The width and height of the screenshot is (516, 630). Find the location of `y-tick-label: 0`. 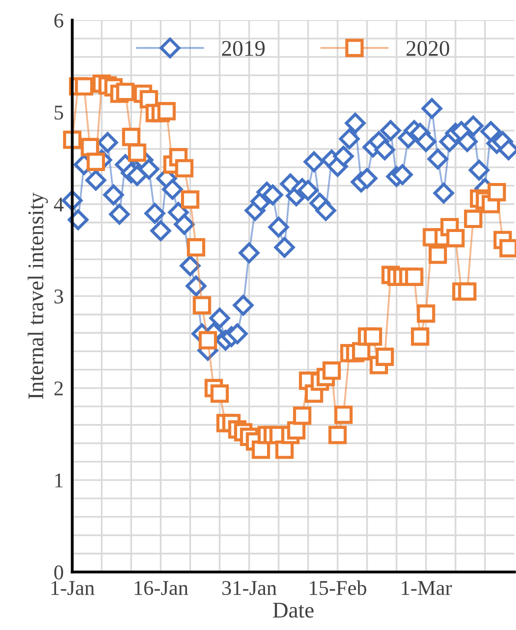

y-tick-label: 0 is located at coordinates (59, 572).